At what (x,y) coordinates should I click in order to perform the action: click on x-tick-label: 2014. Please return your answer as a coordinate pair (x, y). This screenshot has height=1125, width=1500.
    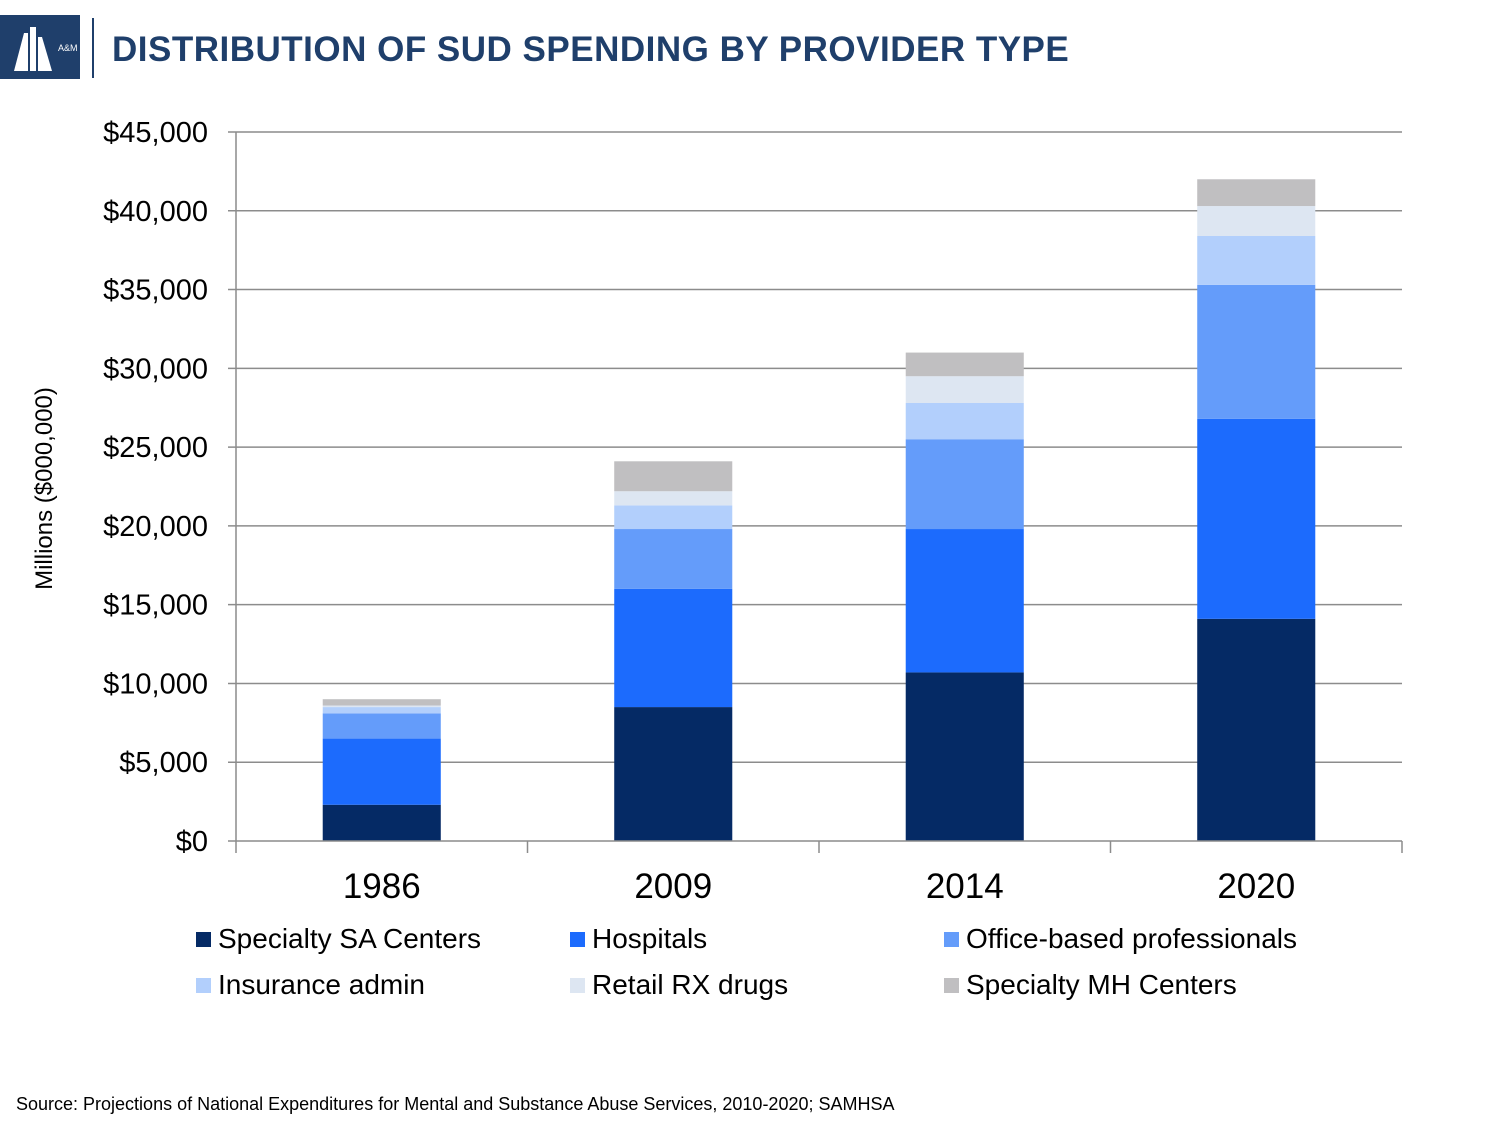
    Looking at the image, I should click on (965, 886).